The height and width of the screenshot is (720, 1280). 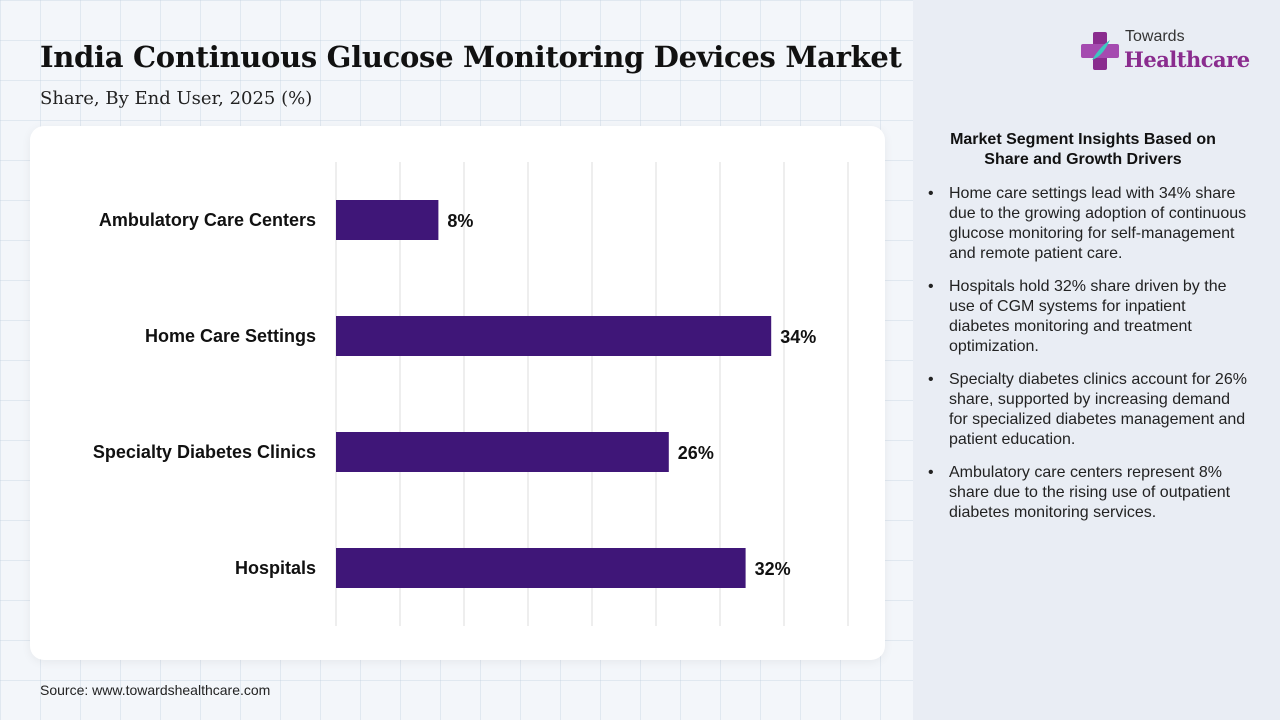 I want to click on category-label: Home Care Settings, so click(x=230, y=336).